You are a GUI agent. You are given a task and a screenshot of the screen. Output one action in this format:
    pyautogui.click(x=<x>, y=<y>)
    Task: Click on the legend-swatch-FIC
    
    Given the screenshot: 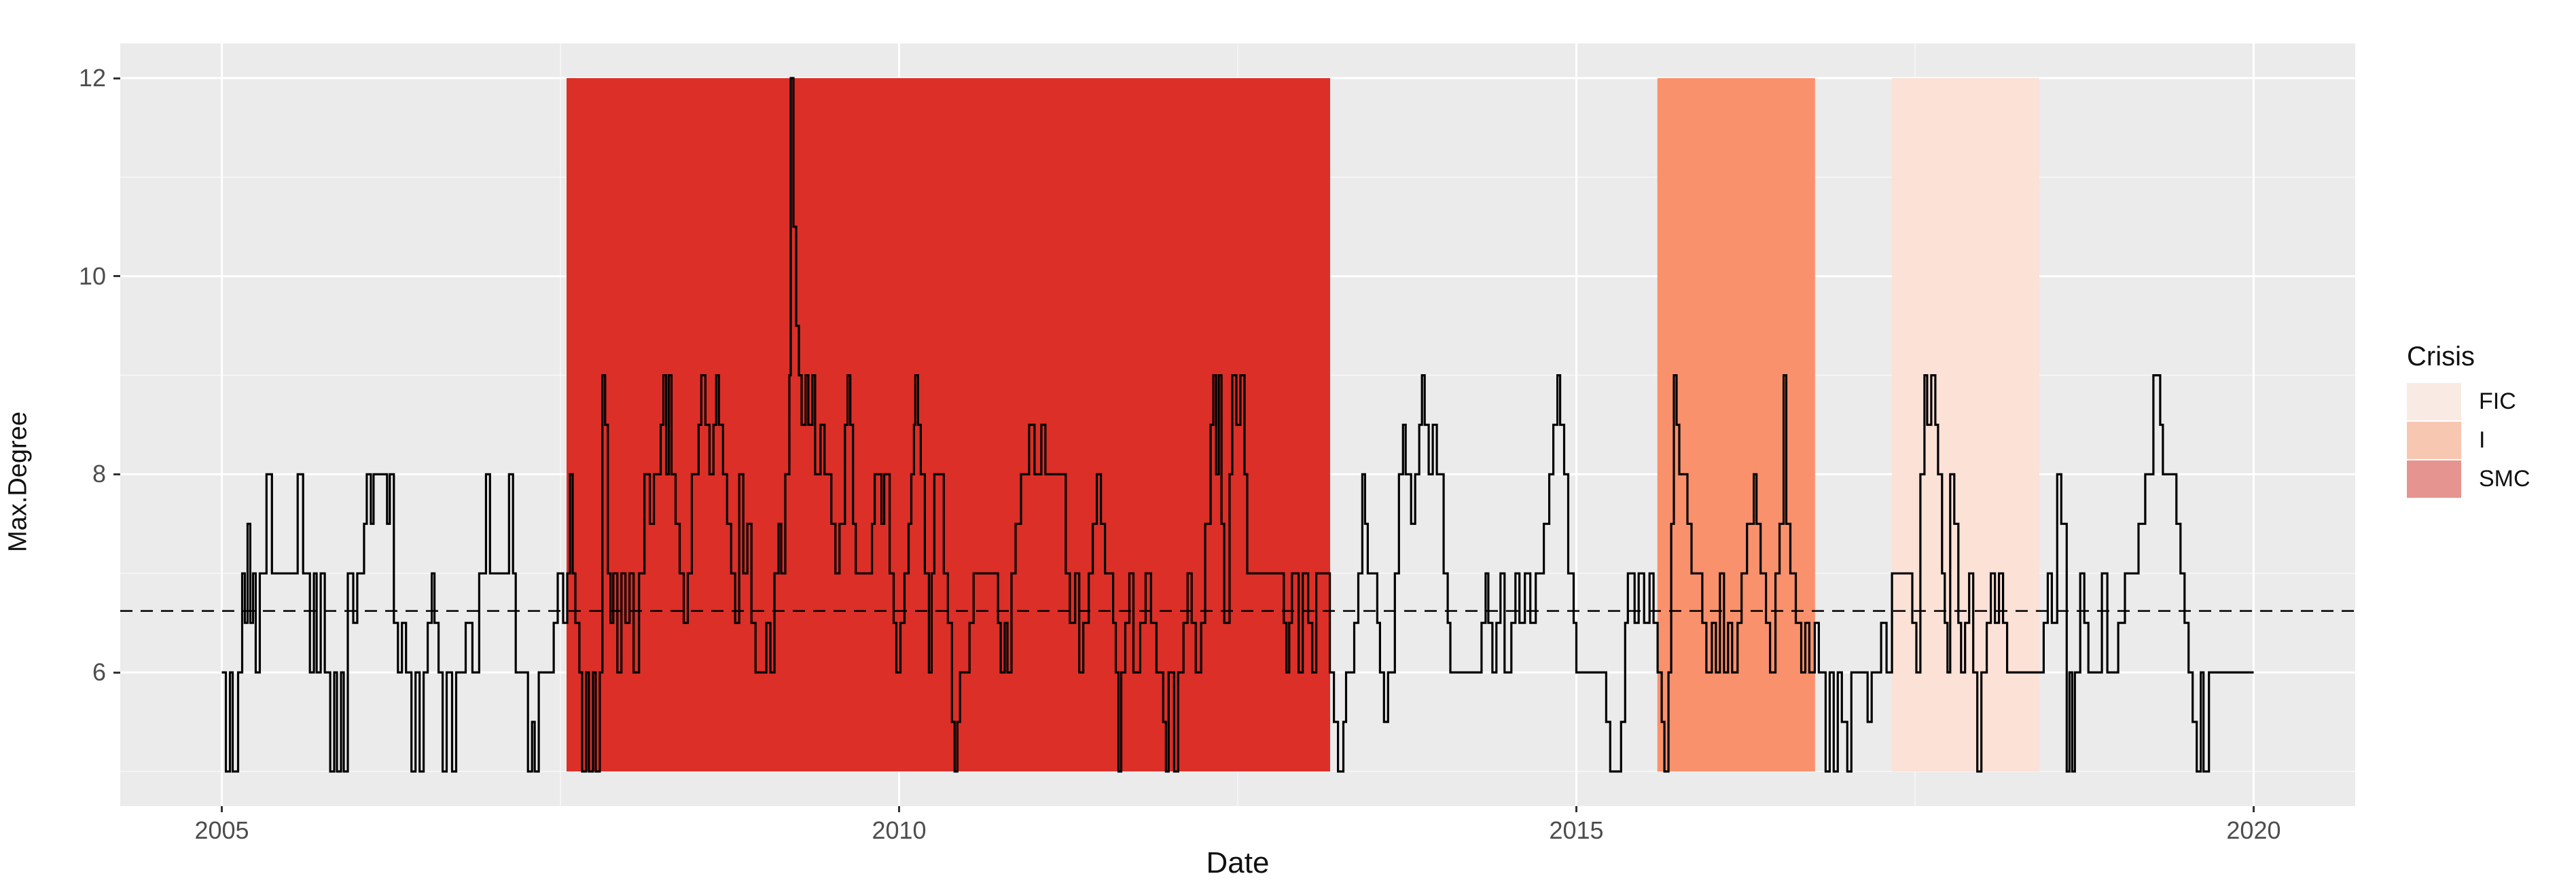 What is the action you would take?
    pyautogui.click(x=2434, y=401)
    